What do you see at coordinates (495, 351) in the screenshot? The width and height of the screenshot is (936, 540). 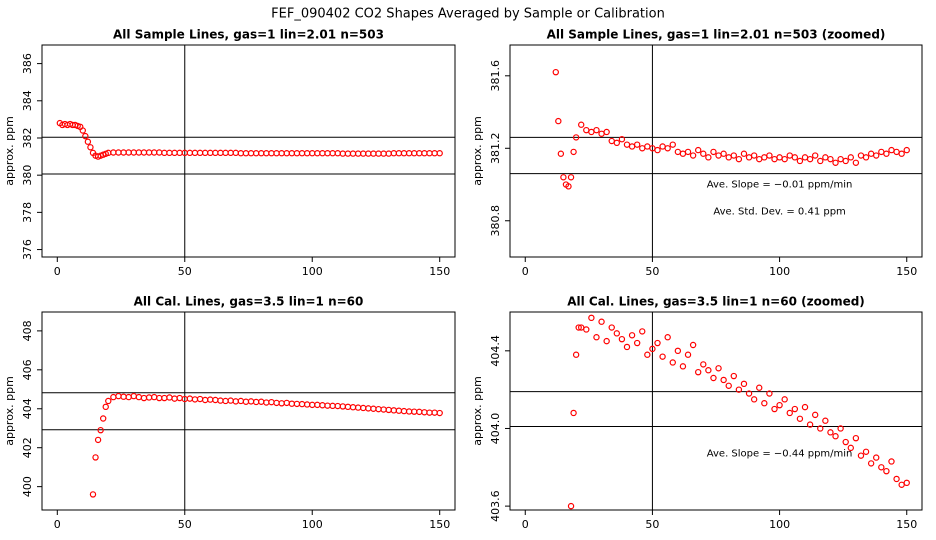 I see `y-tick-label: 404.4` at bounding box center [495, 351].